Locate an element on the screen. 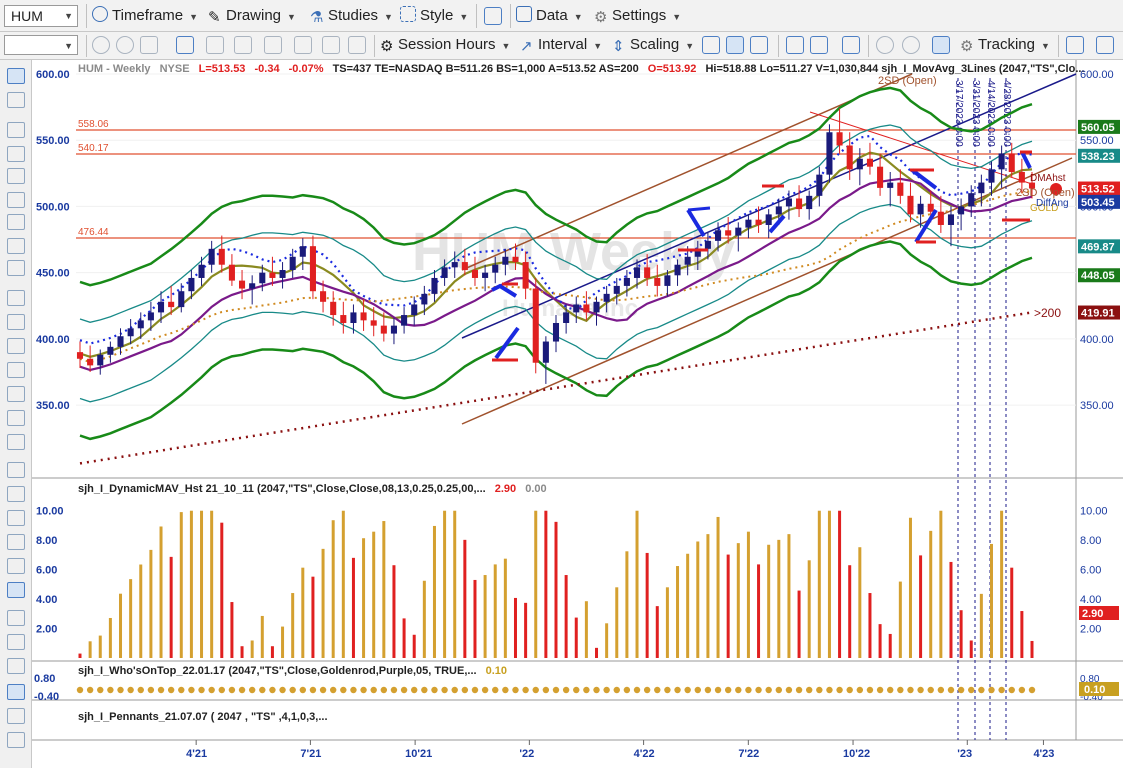  session-hours-menu: ⚙ Session Hours ▼ is located at coordinates (445, 45).